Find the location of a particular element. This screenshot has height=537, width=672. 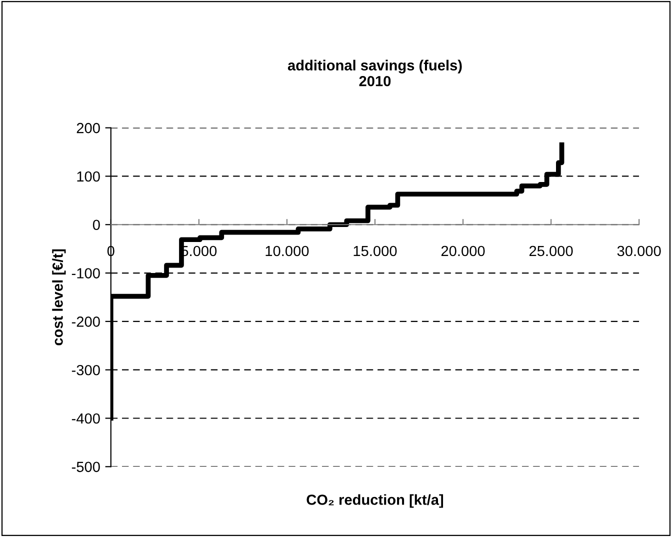

x-tick-label: 15.000 is located at coordinates (375, 251).